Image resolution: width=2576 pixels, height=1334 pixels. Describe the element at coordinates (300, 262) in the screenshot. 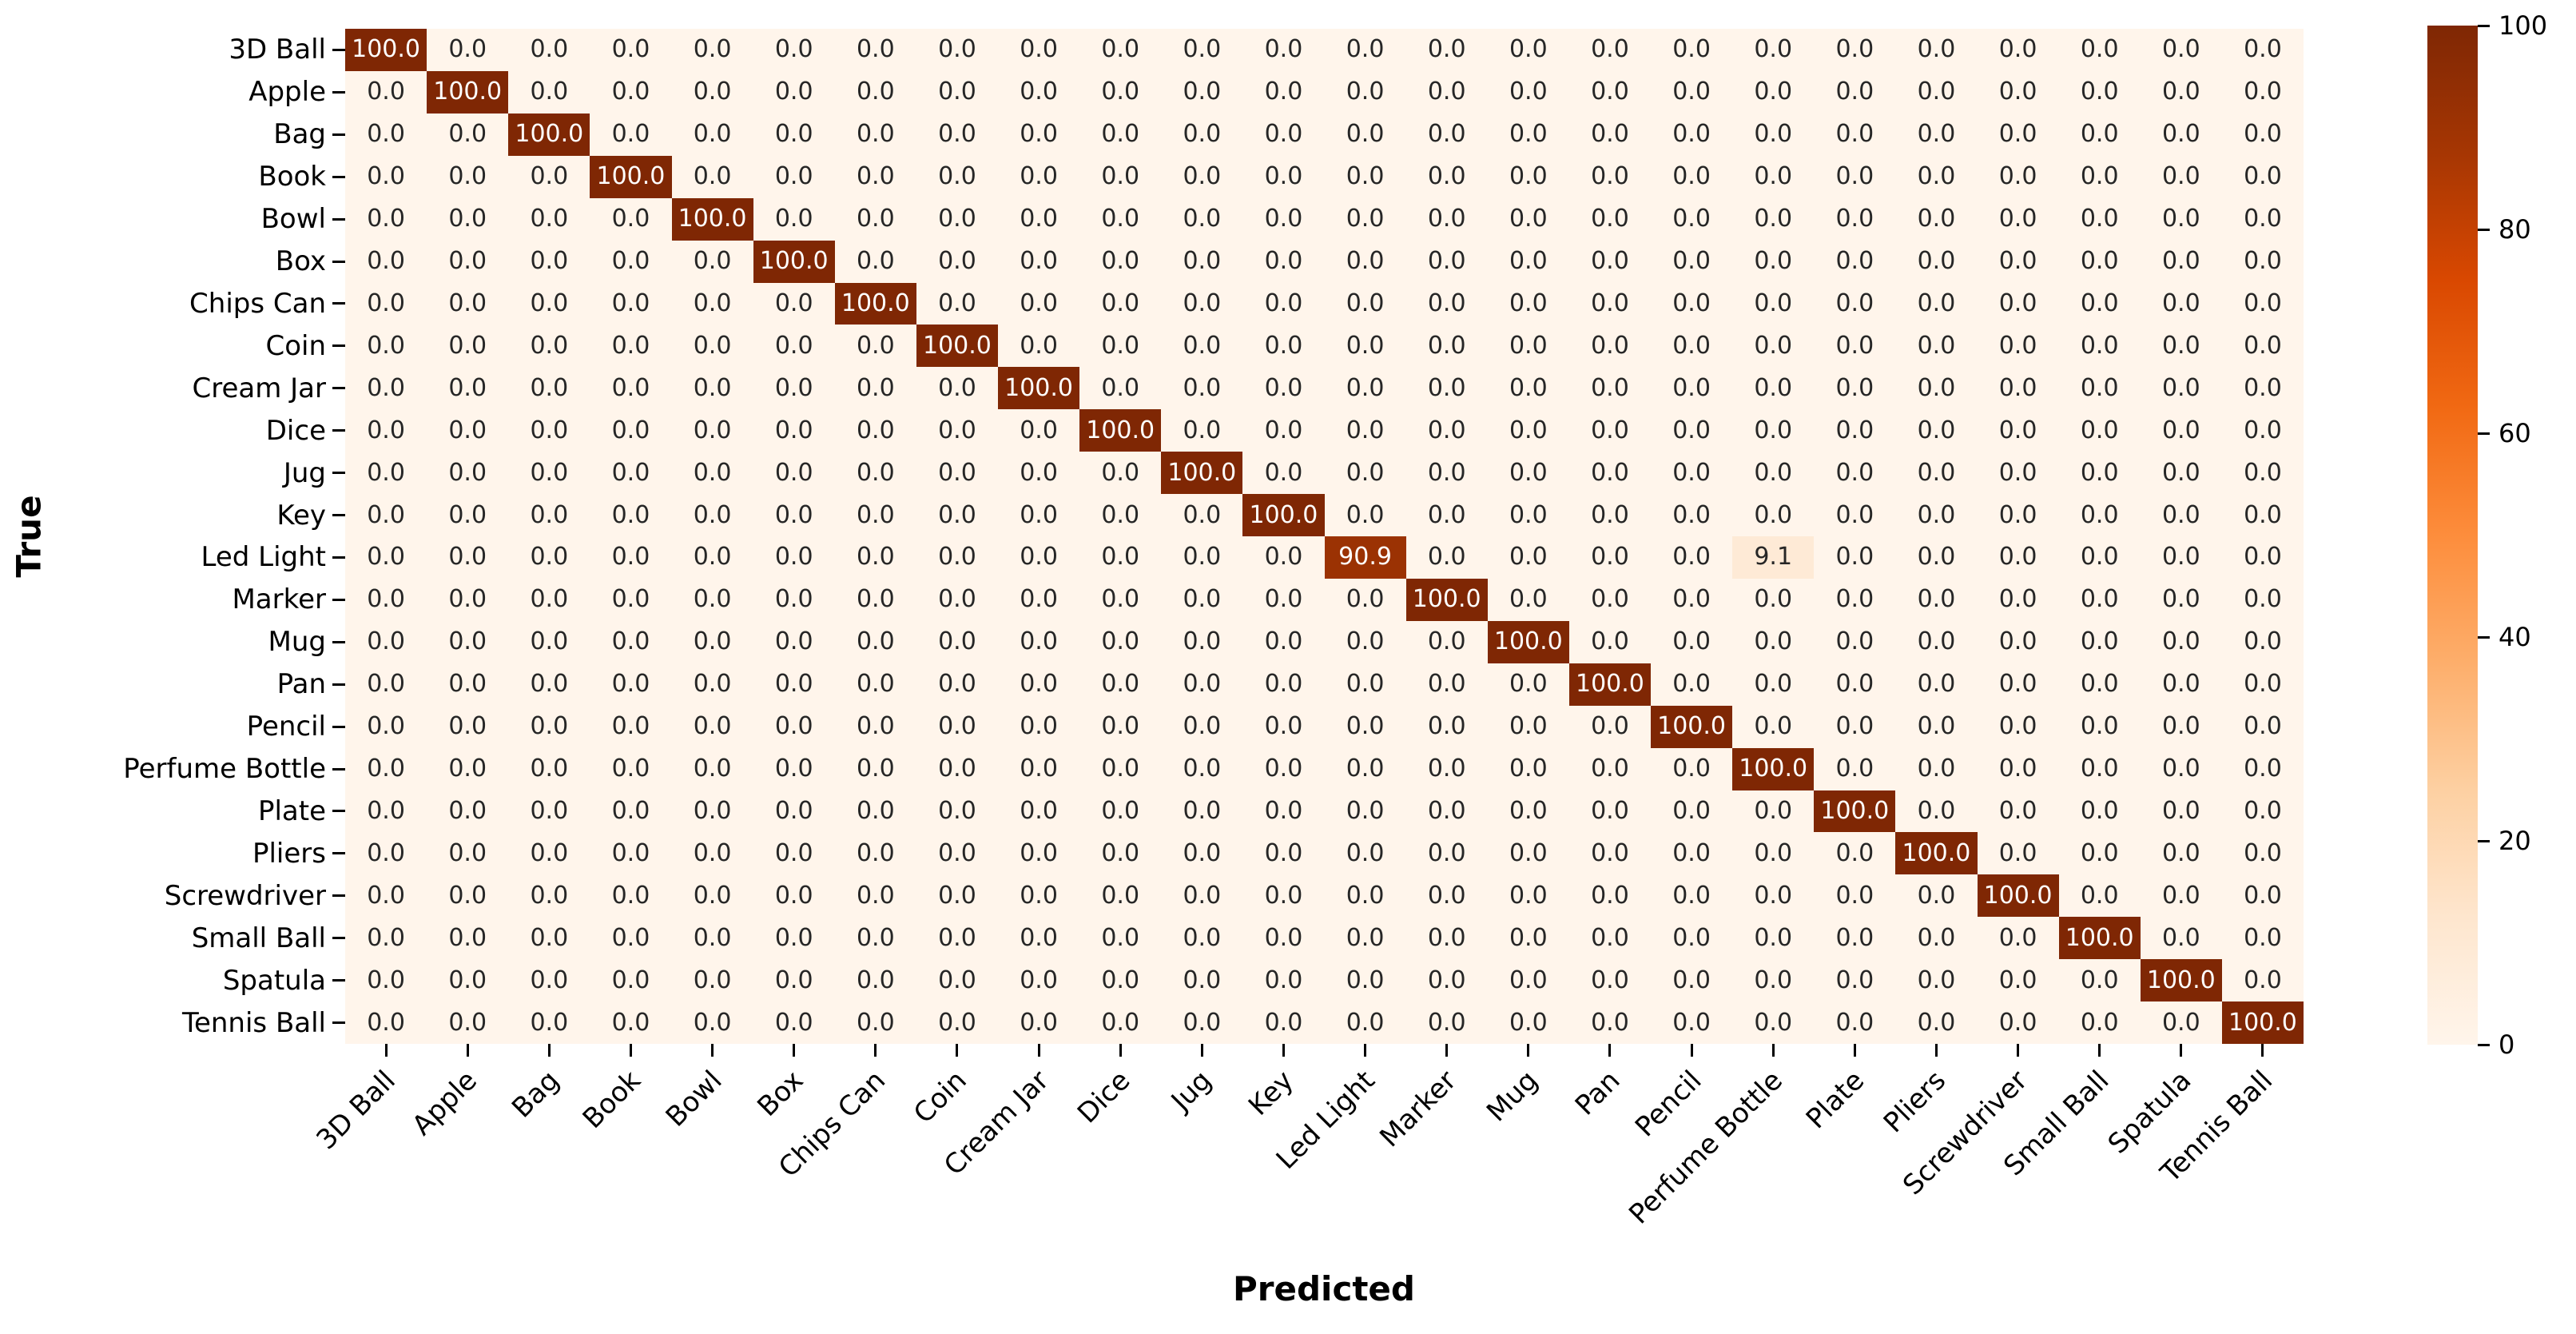

I see `y-axis-tick-label: Box` at that location.